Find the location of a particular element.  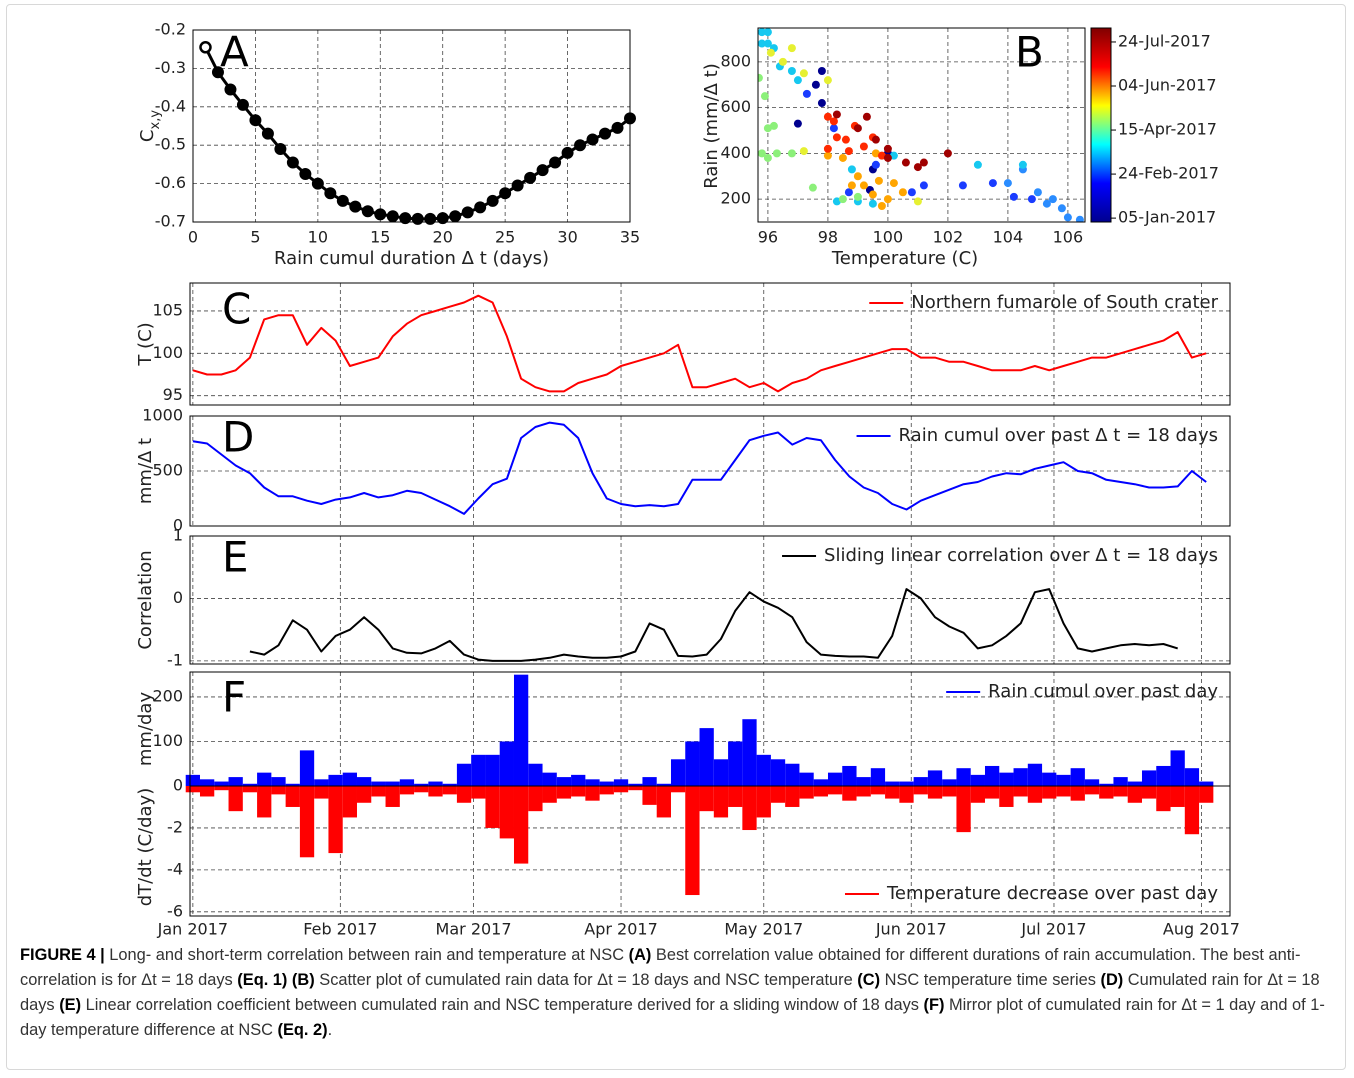

y-tick-label: 800 is located at coordinates (735, 60).